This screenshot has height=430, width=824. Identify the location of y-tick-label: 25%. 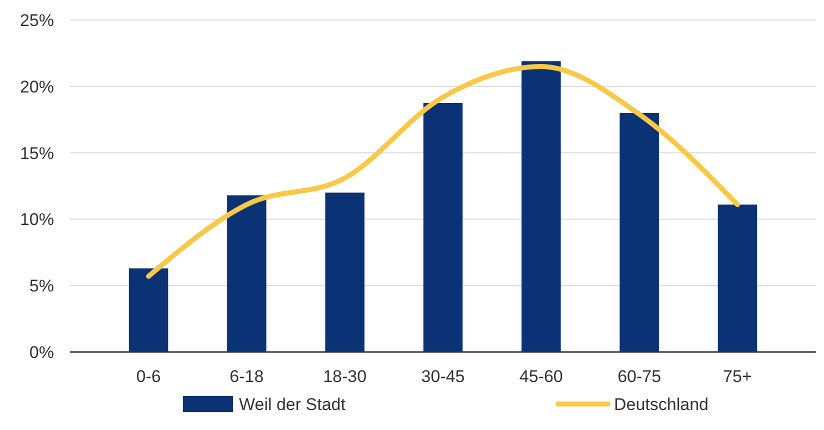
(37, 20).